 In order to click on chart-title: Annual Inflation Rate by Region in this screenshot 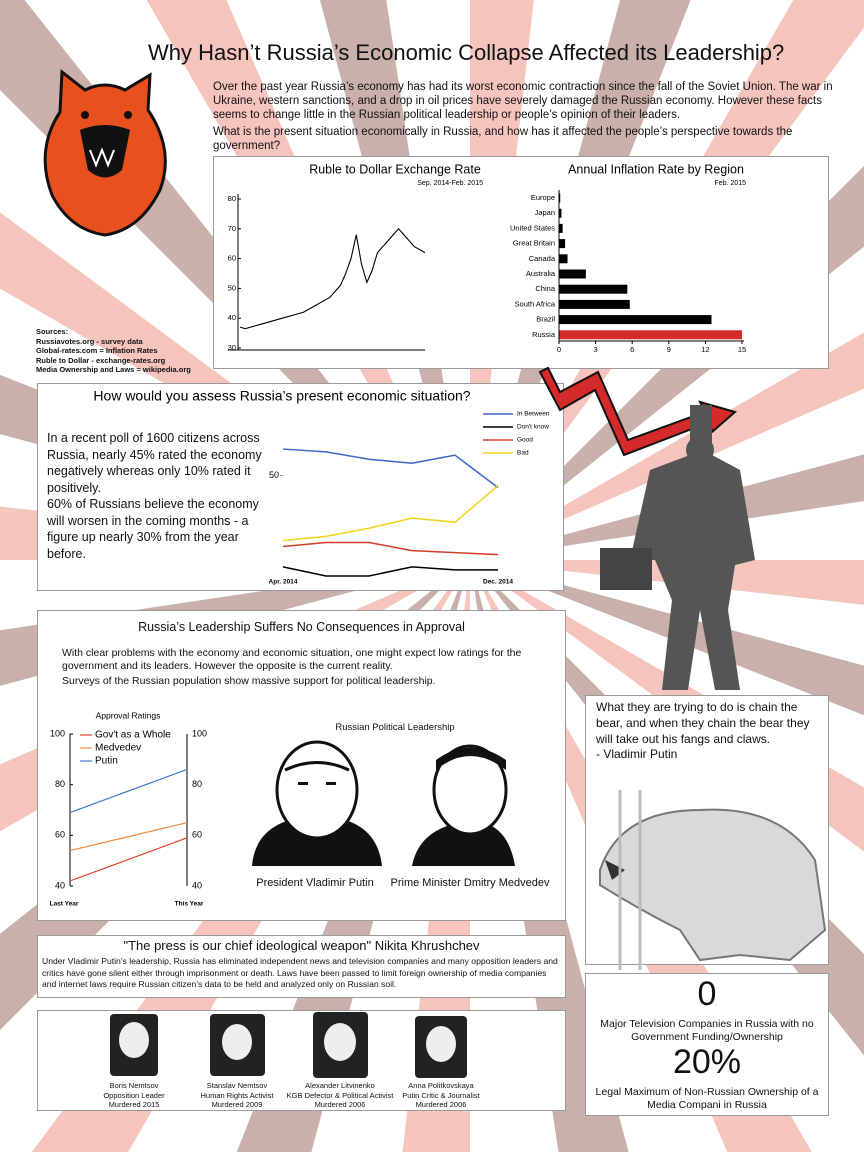, I will do `click(656, 169)`.